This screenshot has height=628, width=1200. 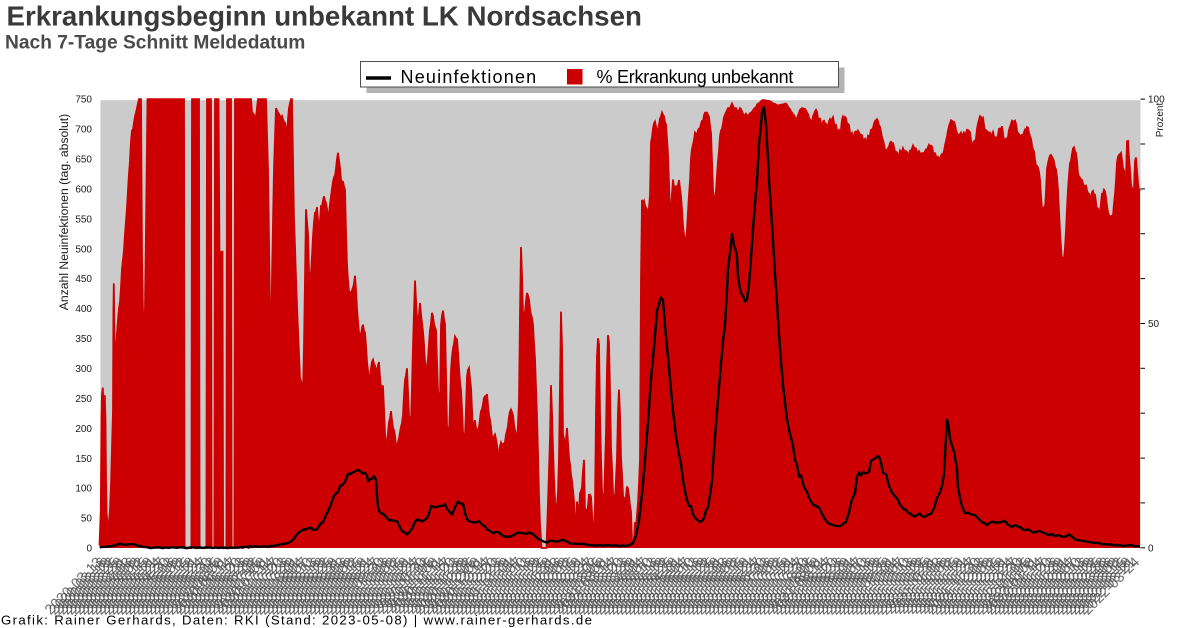 I want to click on svg-text: Neuinfektionen, so click(x=469, y=77).